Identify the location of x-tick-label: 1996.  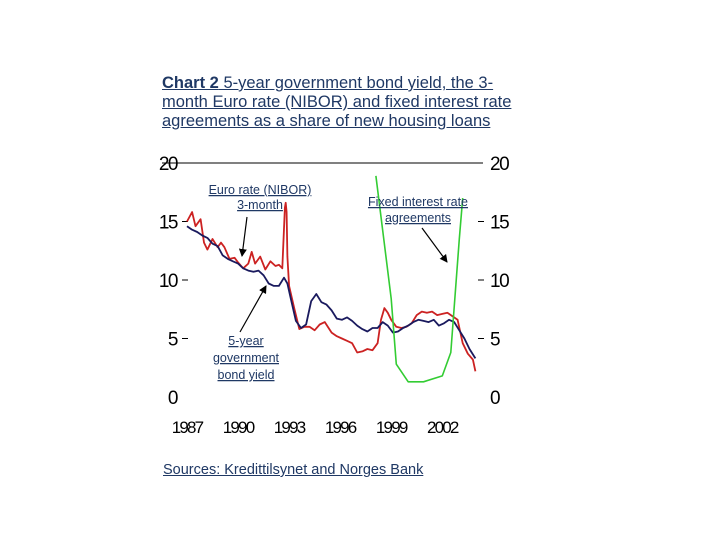
(341, 427).